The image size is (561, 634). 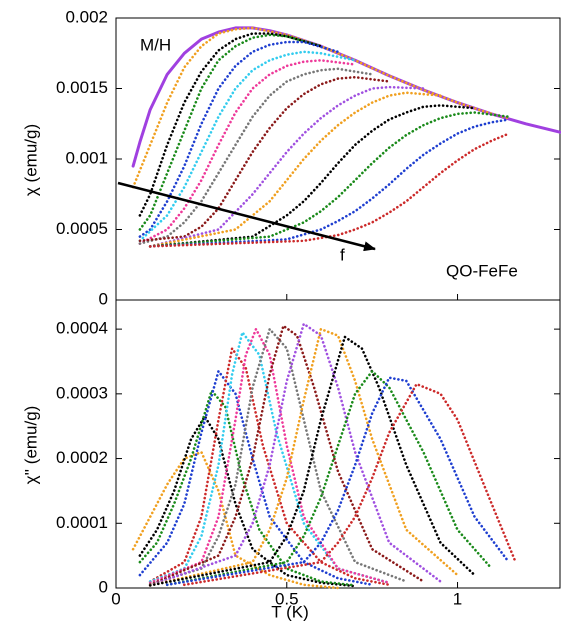 I want to click on y-axis-label: χ'' (emu/g), so click(x=30, y=445).